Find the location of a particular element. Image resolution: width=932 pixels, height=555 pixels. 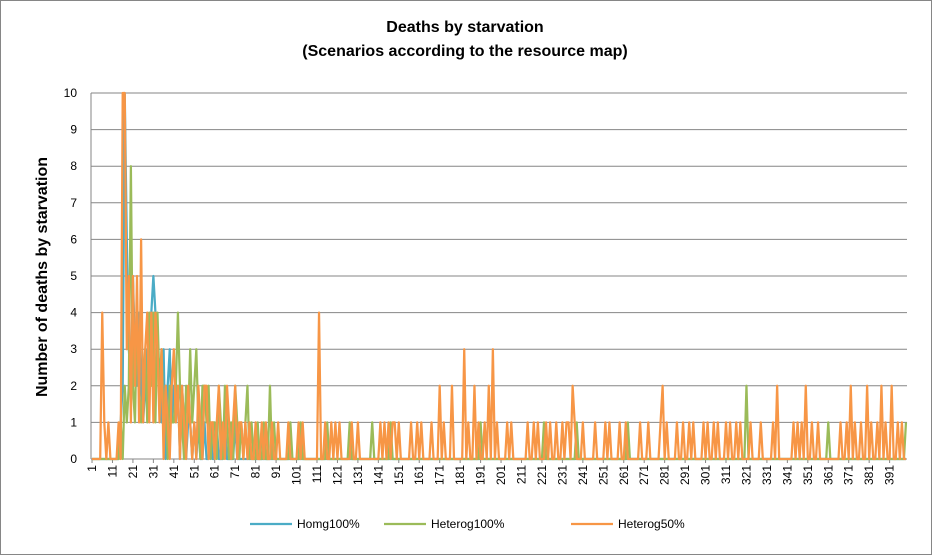

x-tick-label: 221 is located at coordinates (542, 475).